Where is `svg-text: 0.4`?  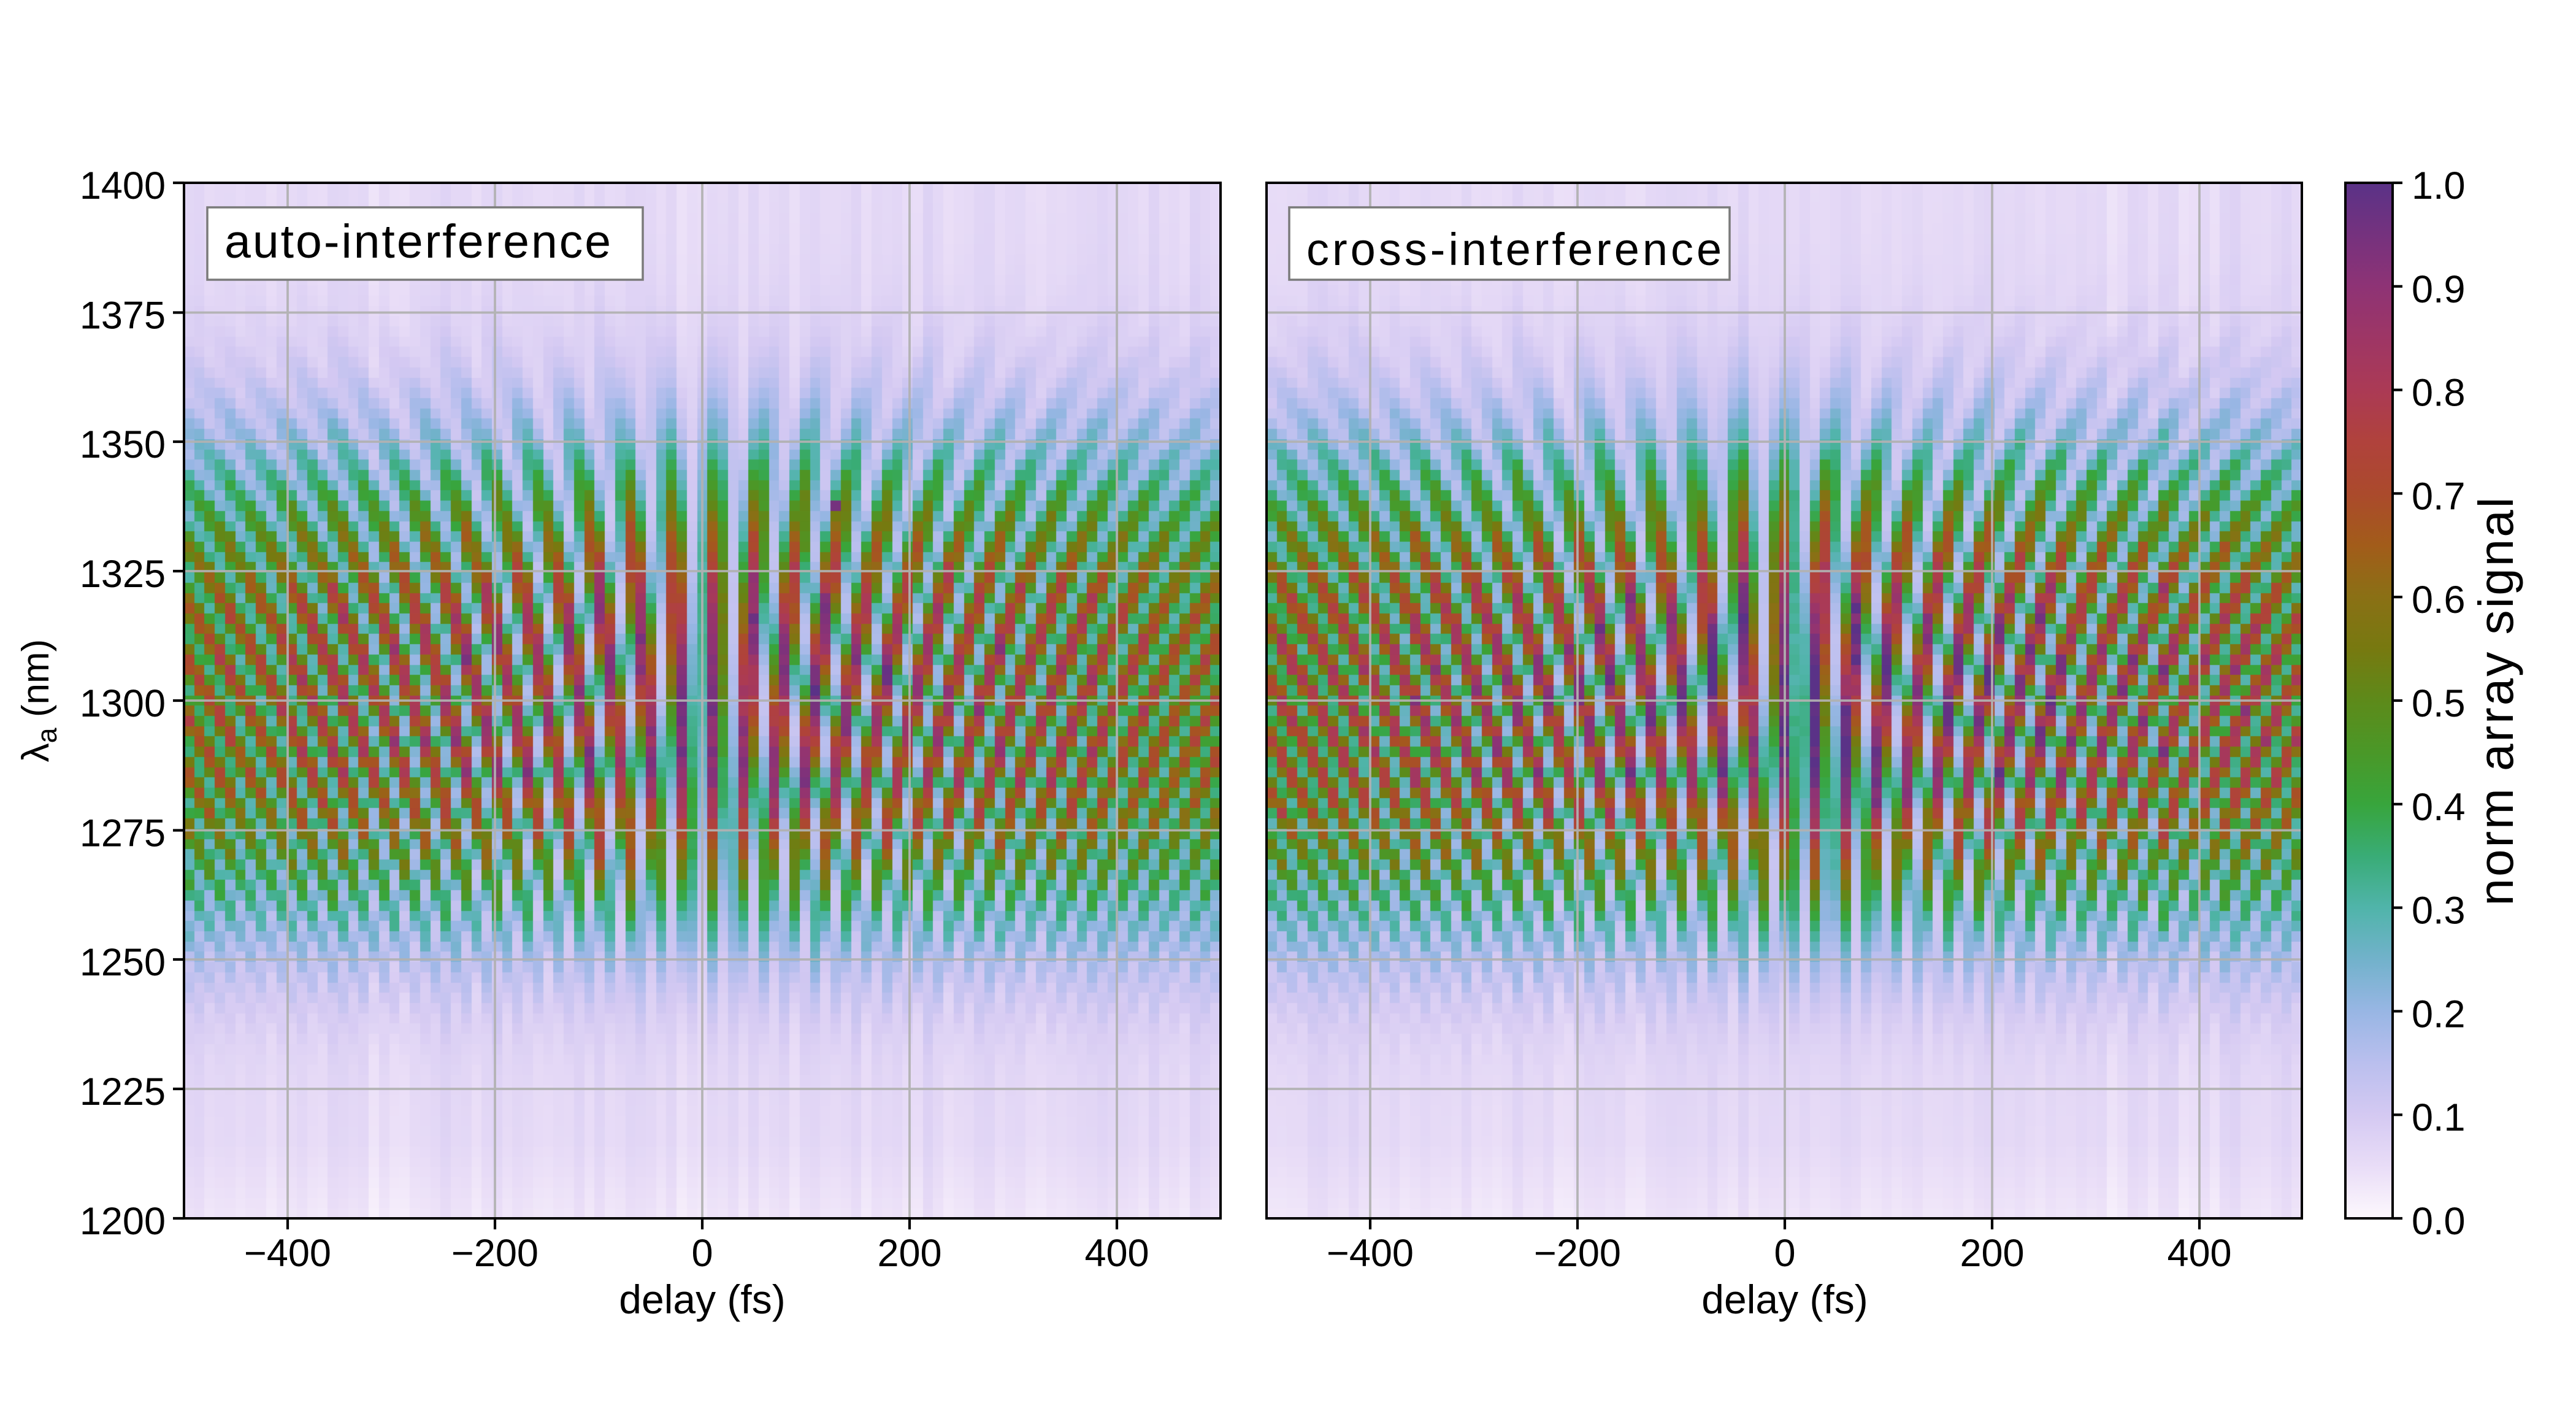
svg-text: 0.4 is located at coordinates (2439, 807).